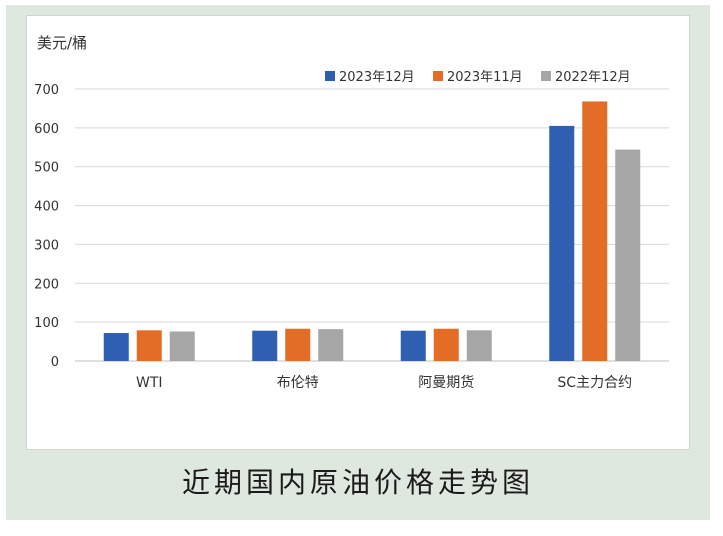 The width and height of the screenshot is (723, 536). Describe the element at coordinates (46, 284) in the screenshot. I see `y-tick-label: 200` at that location.